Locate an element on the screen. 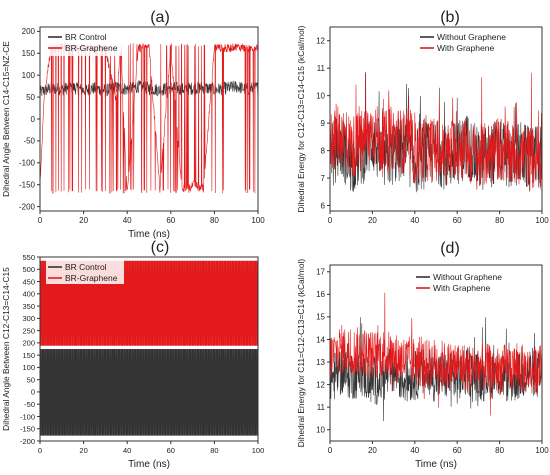  panel-a-label: (a) is located at coordinates (160, 17).